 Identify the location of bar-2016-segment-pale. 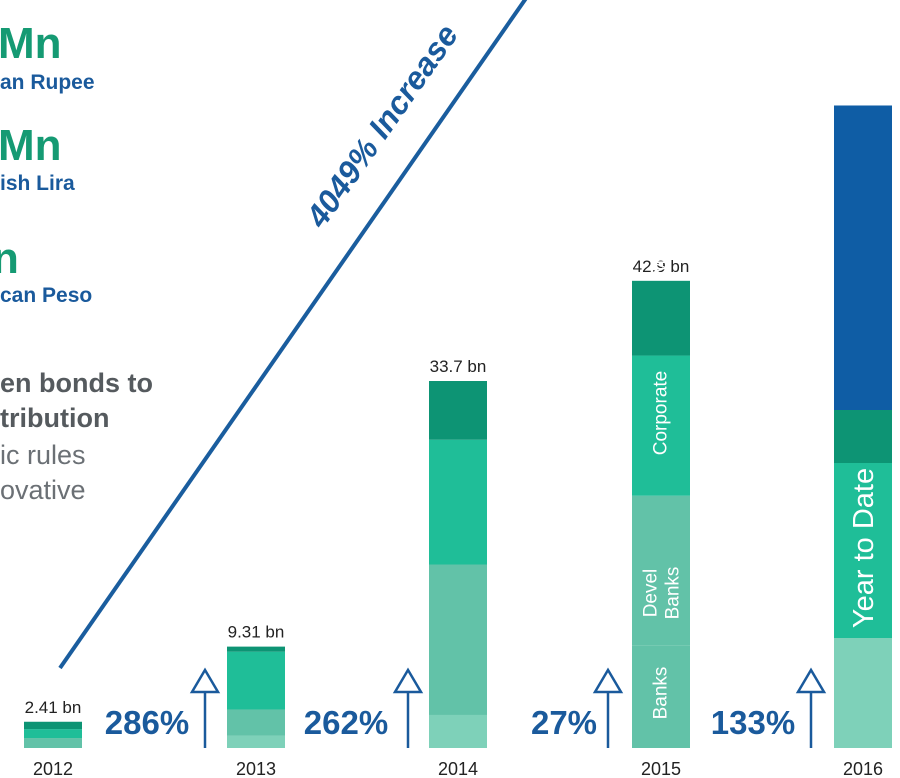
(863, 693).